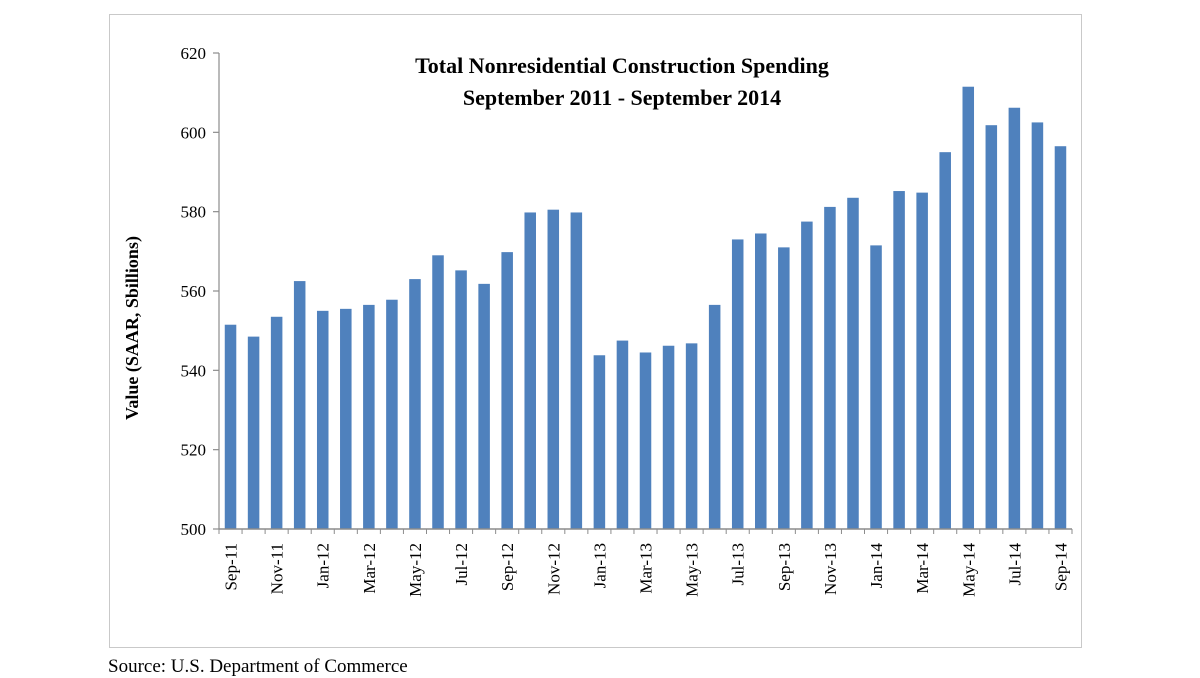  Describe the element at coordinates (1060, 567) in the screenshot. I see `x-tick-label: Sep-14` at that location.